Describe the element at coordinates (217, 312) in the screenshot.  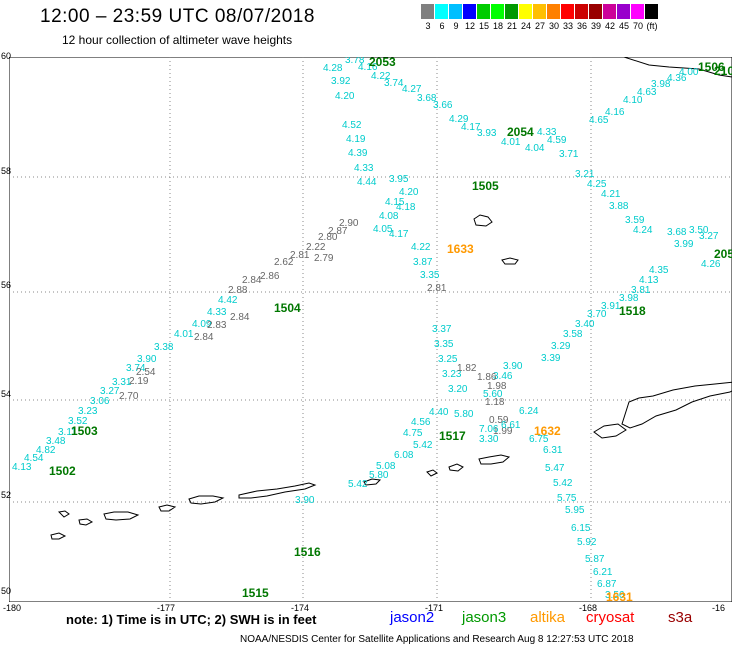
I see `track-value: 4.33` at that location.